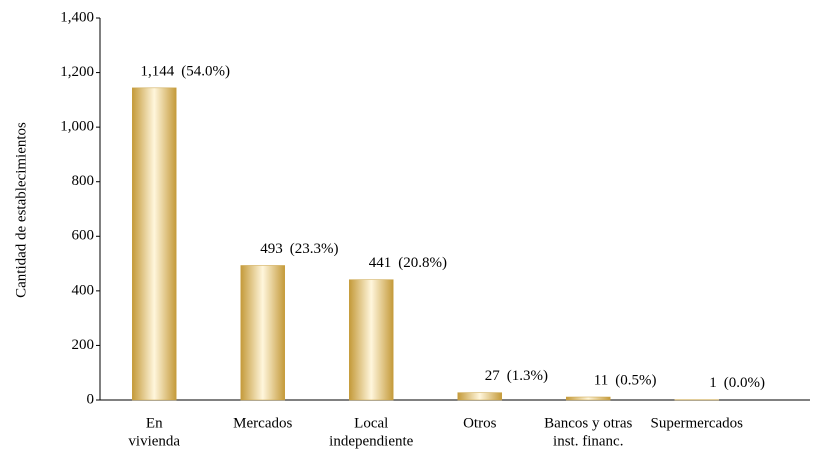 This screenshot has width=816, height=454. Describe the element at coordinates (744, 383) in the screenshot. I see `share-label: (0.0%)` at that location.